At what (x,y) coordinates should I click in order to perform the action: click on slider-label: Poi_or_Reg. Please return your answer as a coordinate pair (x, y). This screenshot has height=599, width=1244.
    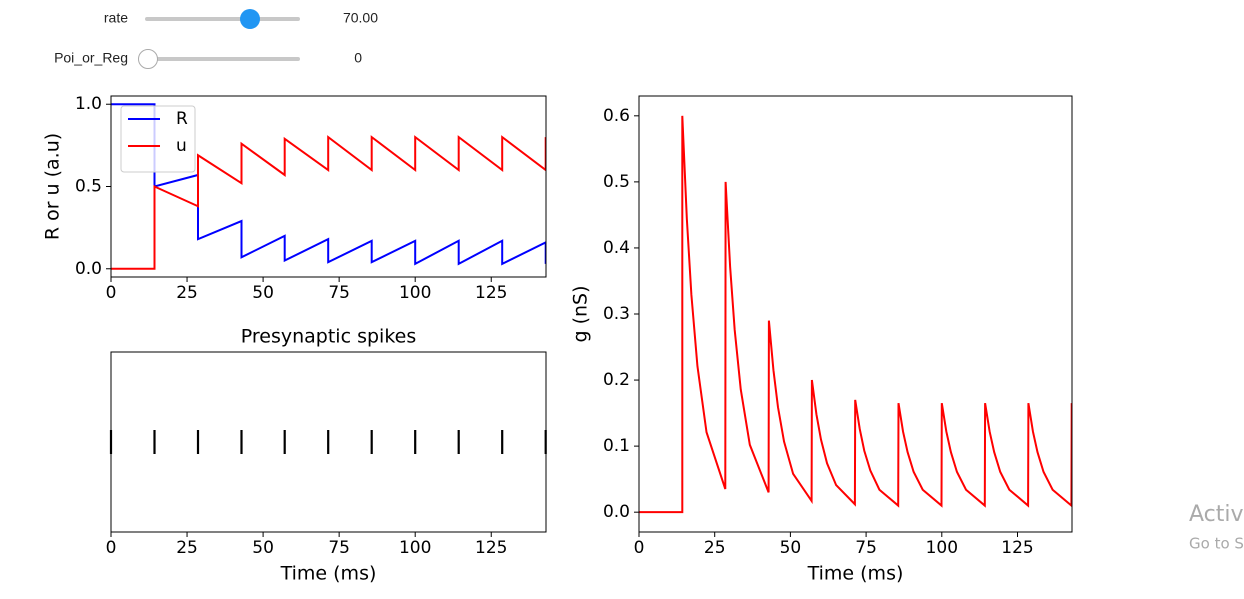
    Looking at the image, I should click on (91, 58).